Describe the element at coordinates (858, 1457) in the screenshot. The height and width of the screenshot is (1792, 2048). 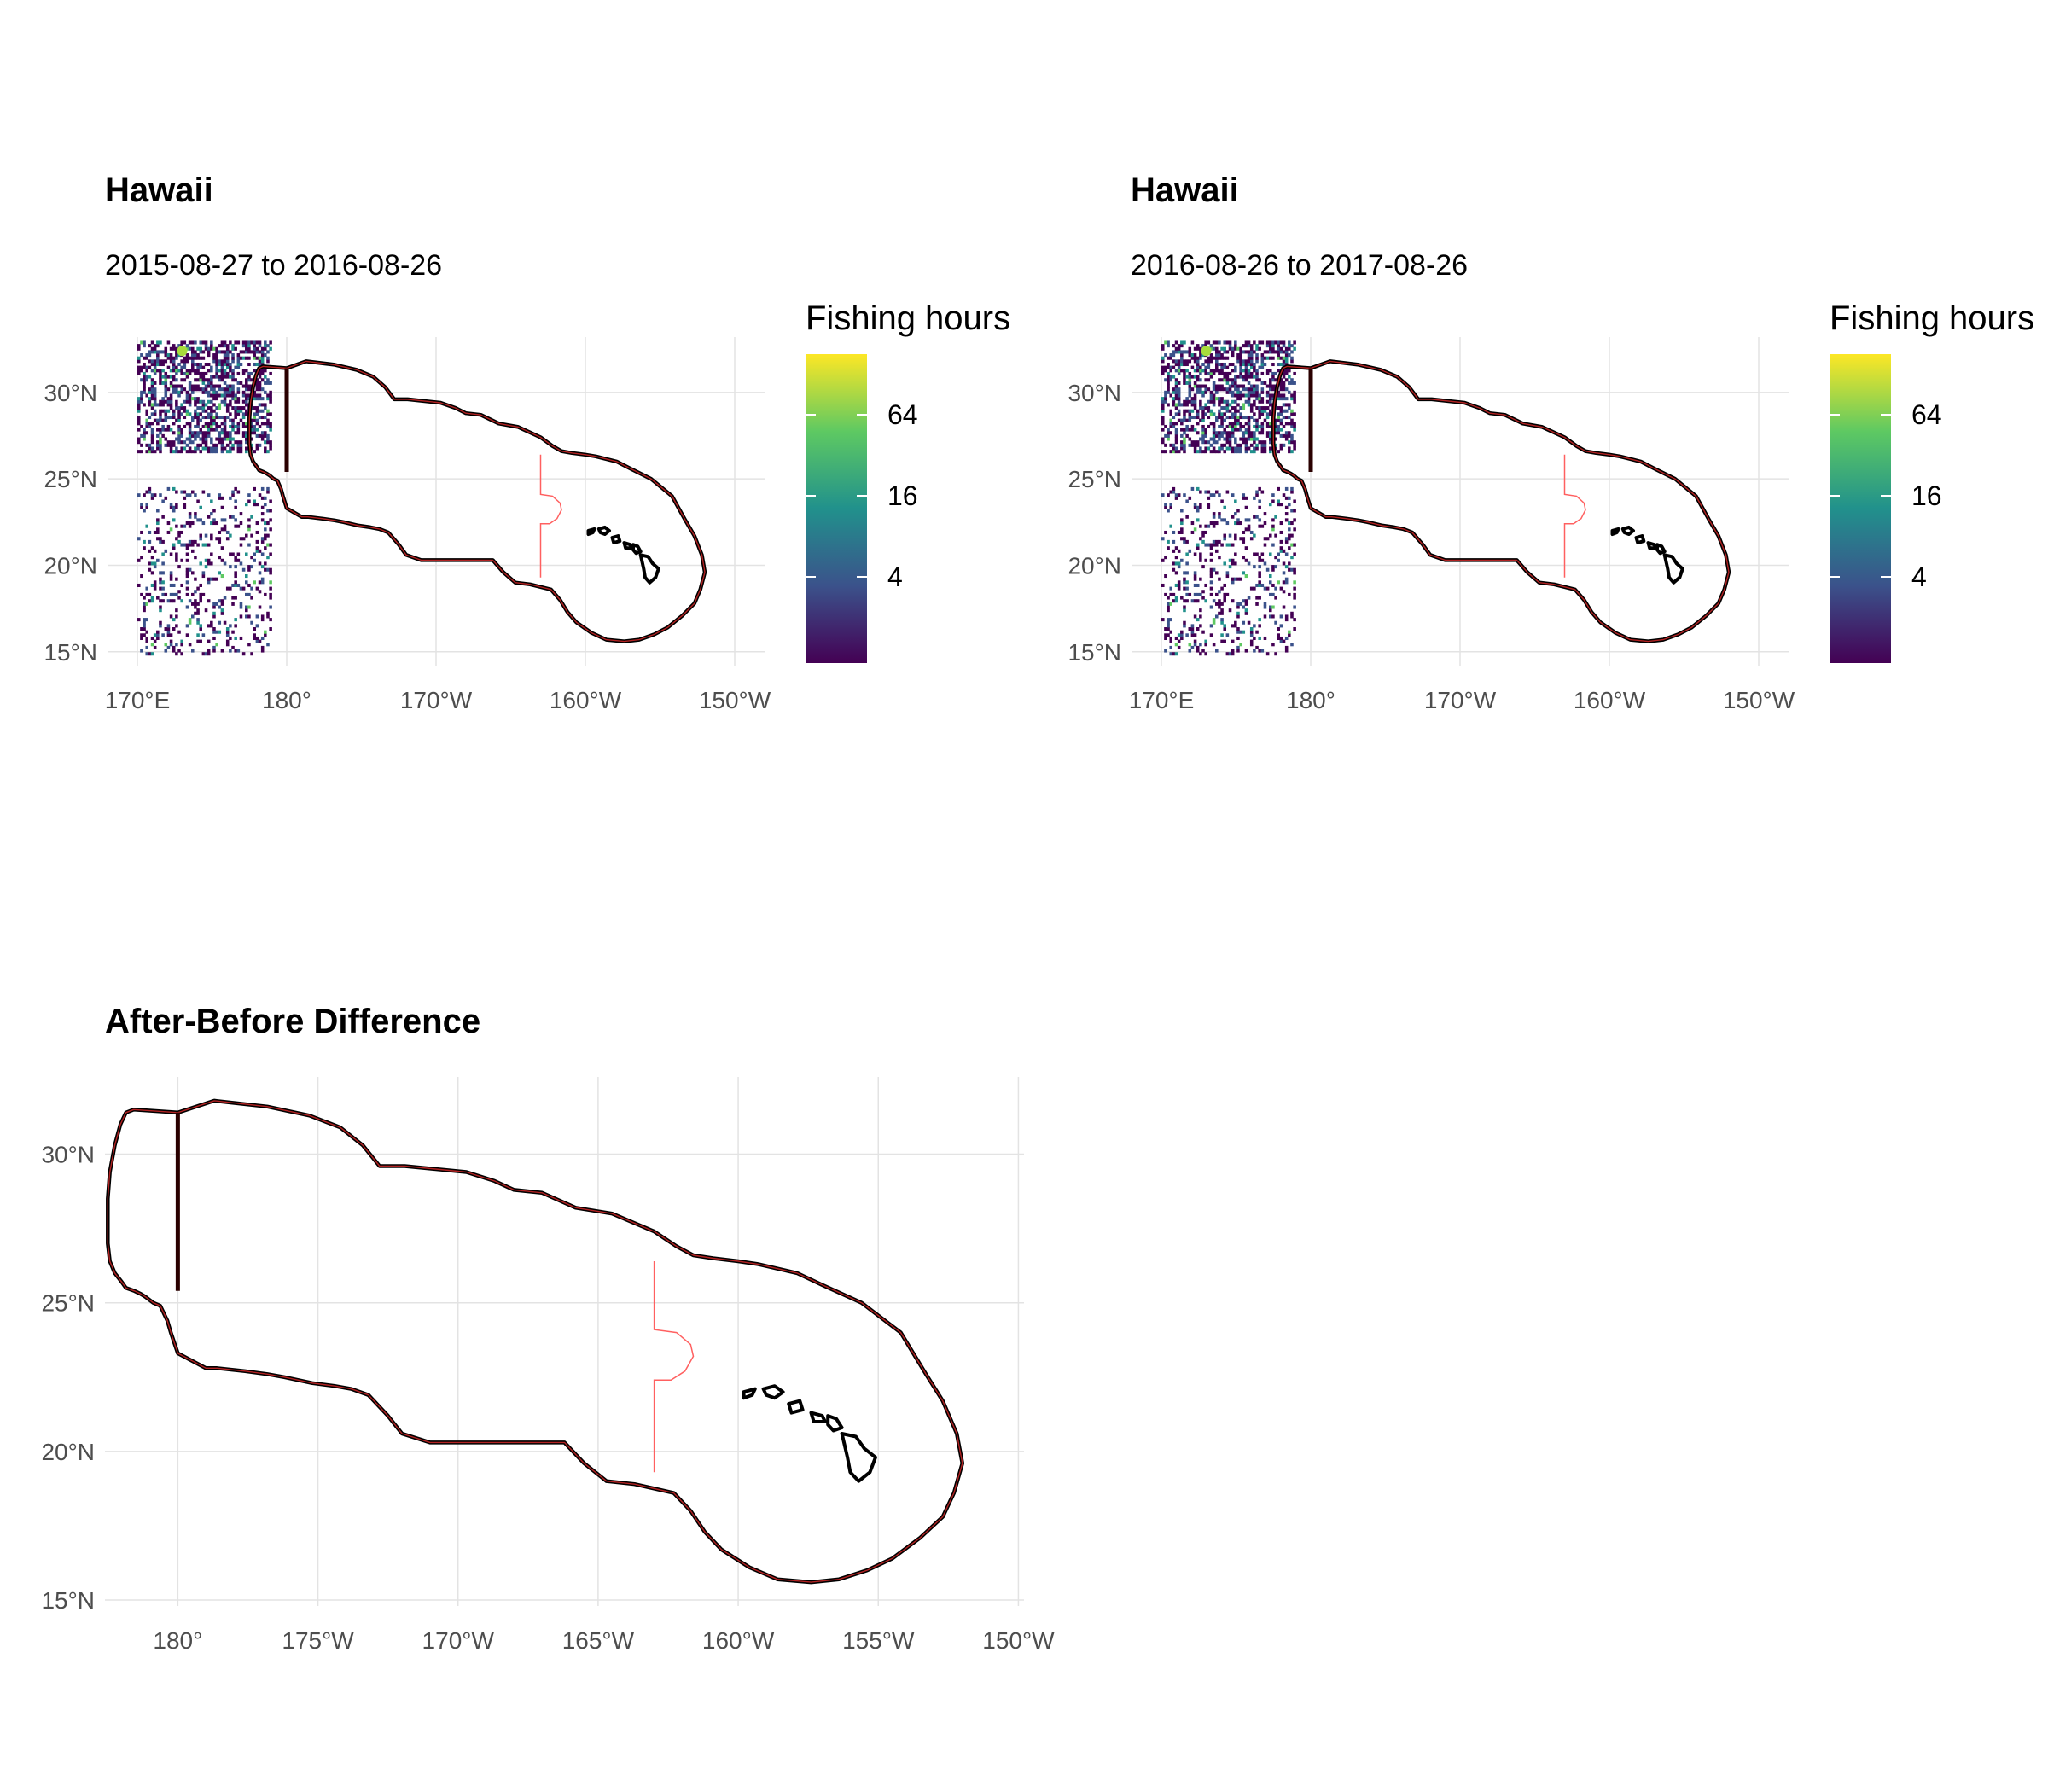
I see `island` at that location.